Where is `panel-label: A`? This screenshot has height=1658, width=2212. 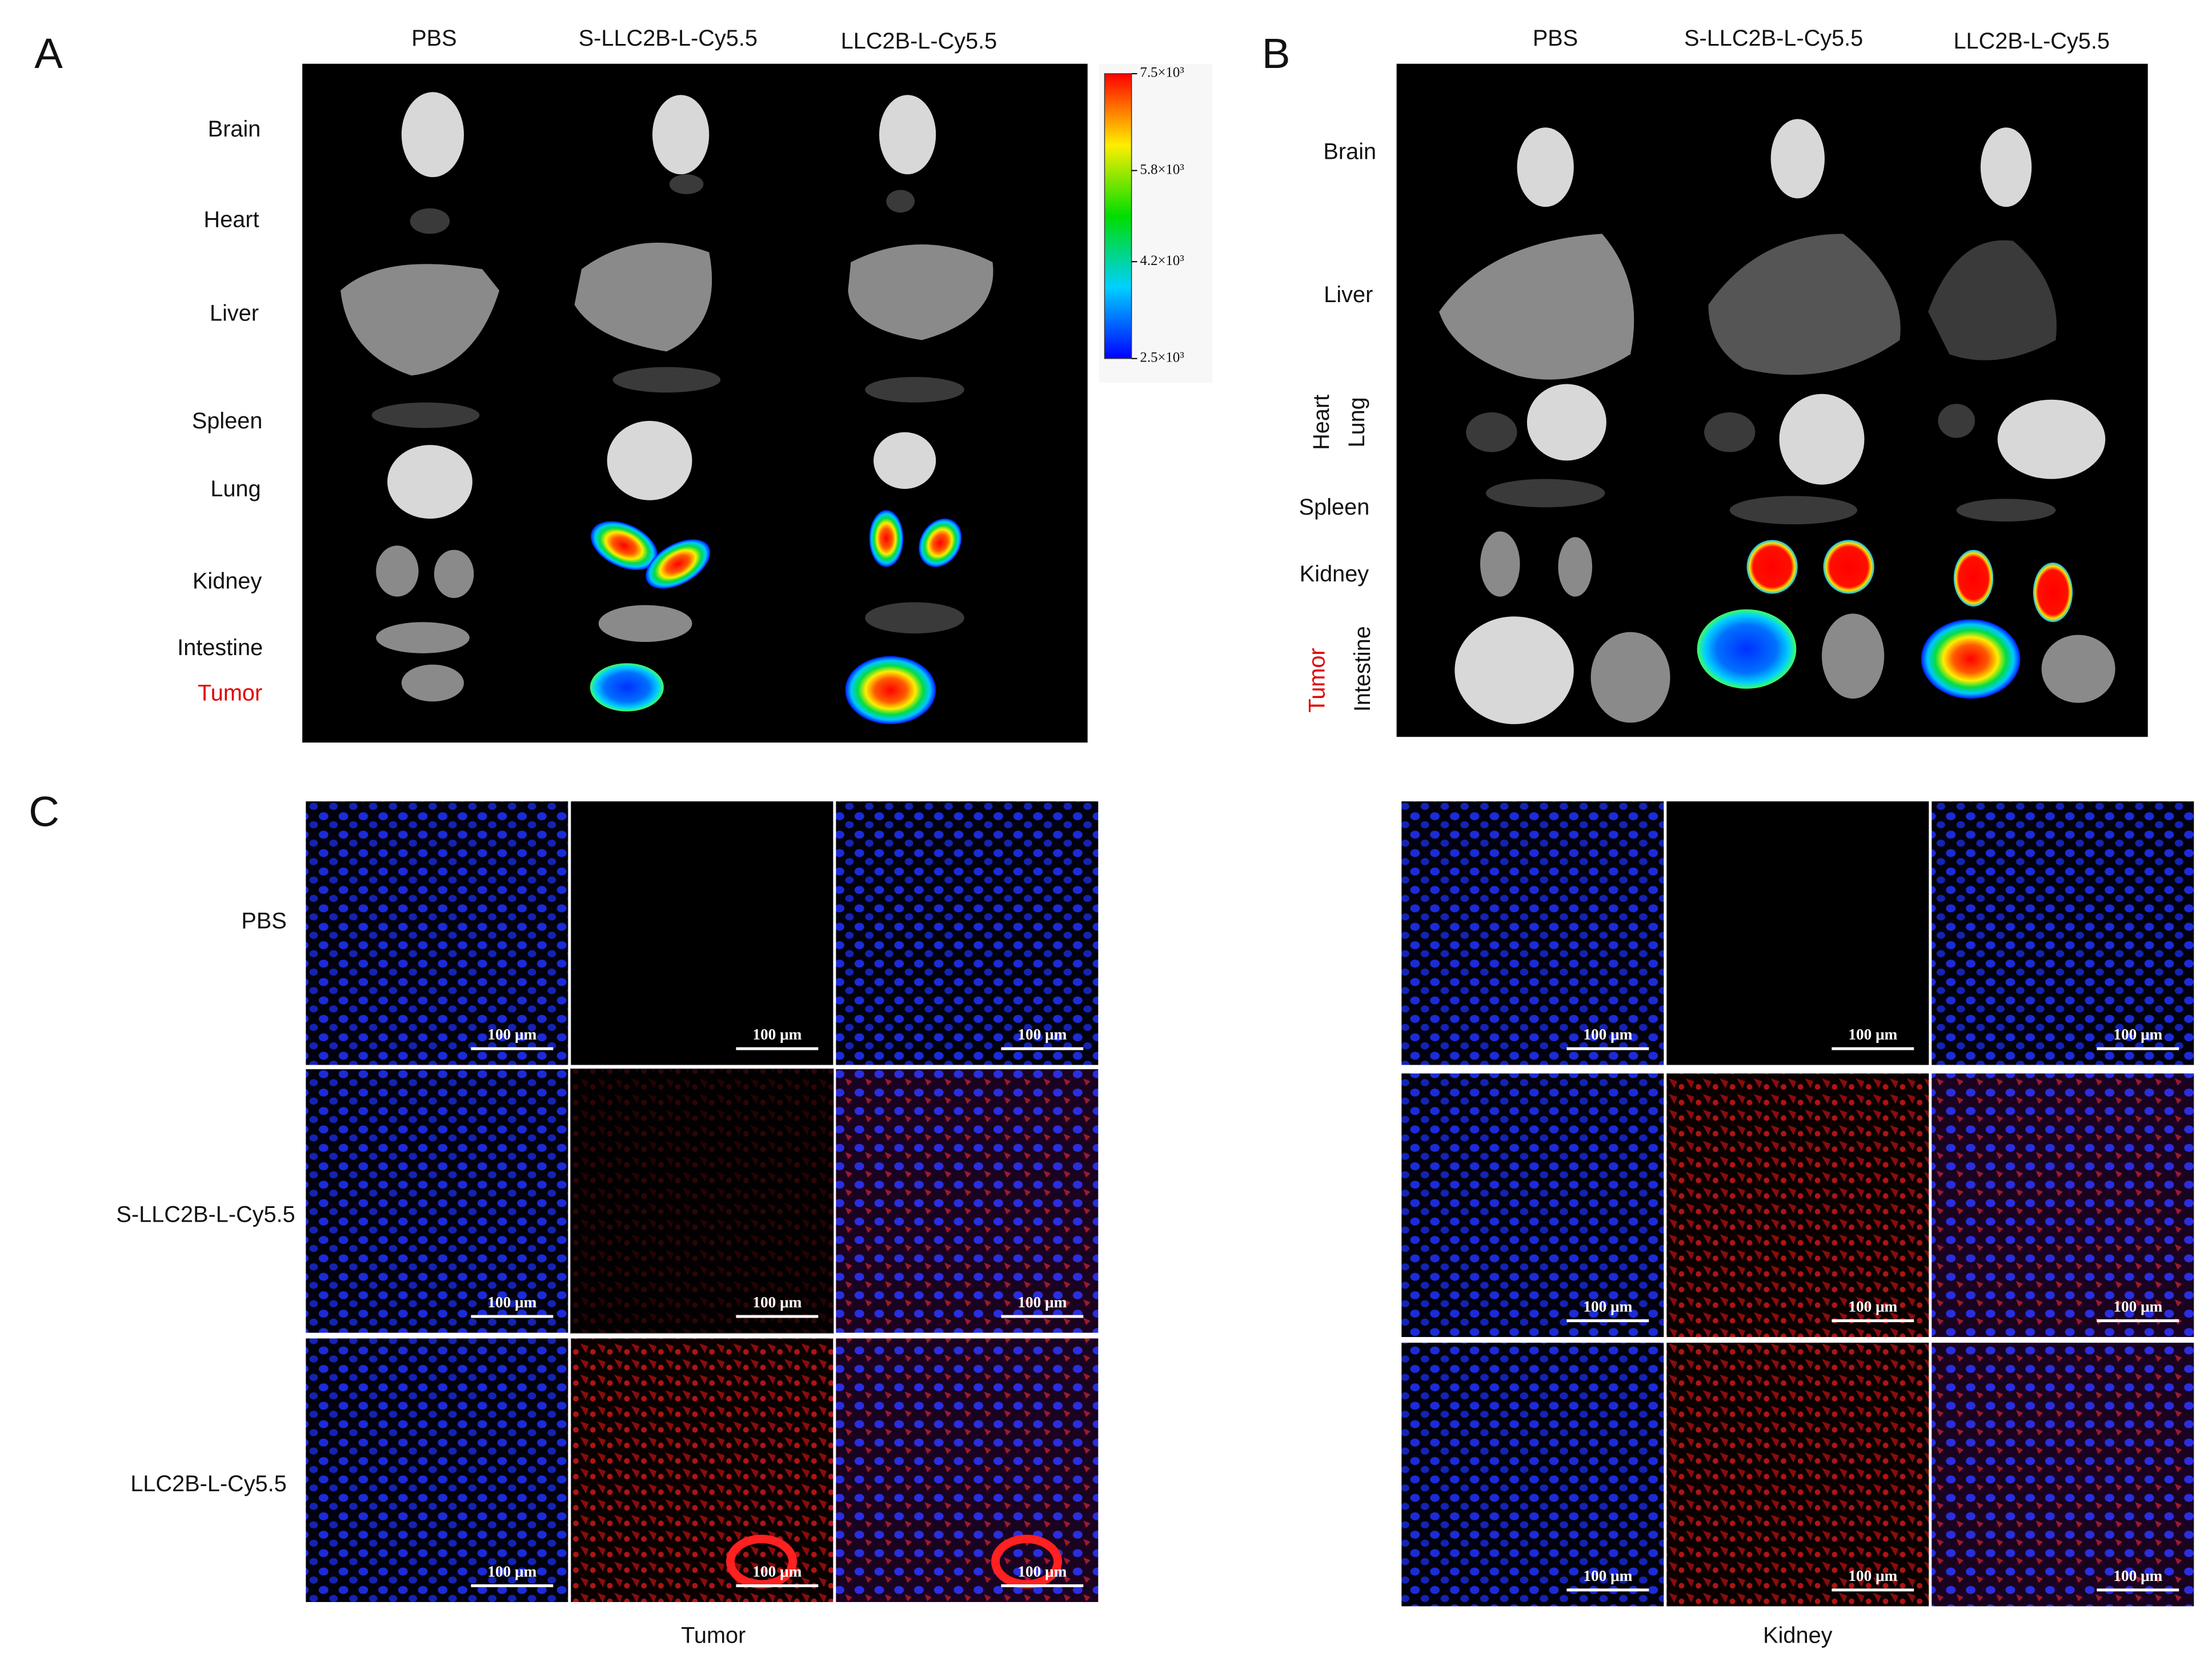 panel-label: A is located at coordinates (48, 53).